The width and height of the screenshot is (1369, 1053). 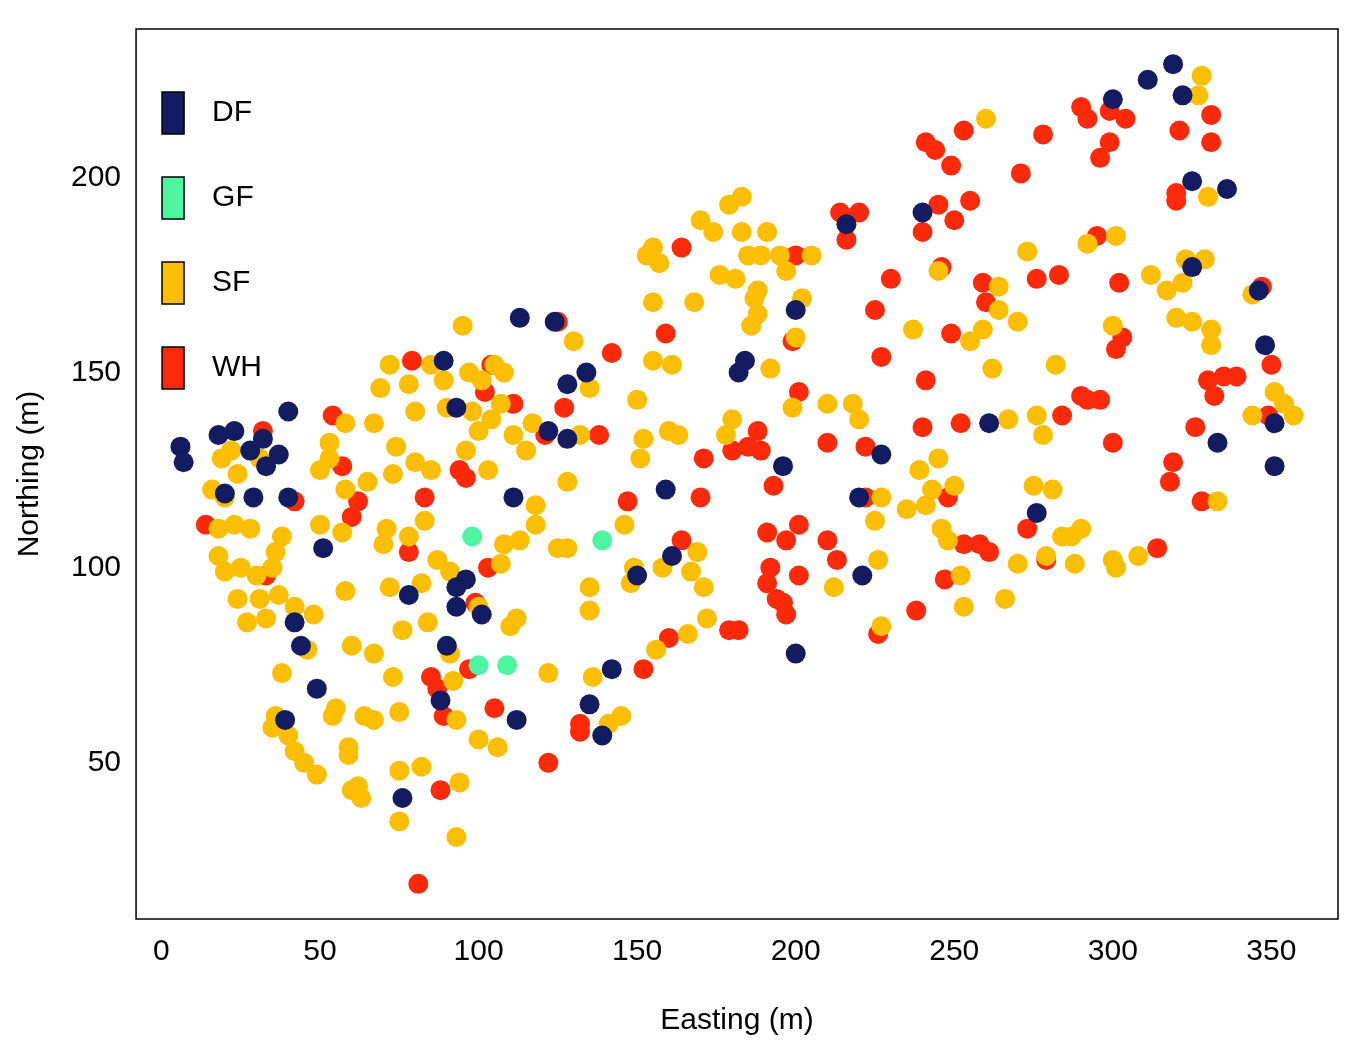 I want to click on legend-label: WH, so click(x=237, y=366).